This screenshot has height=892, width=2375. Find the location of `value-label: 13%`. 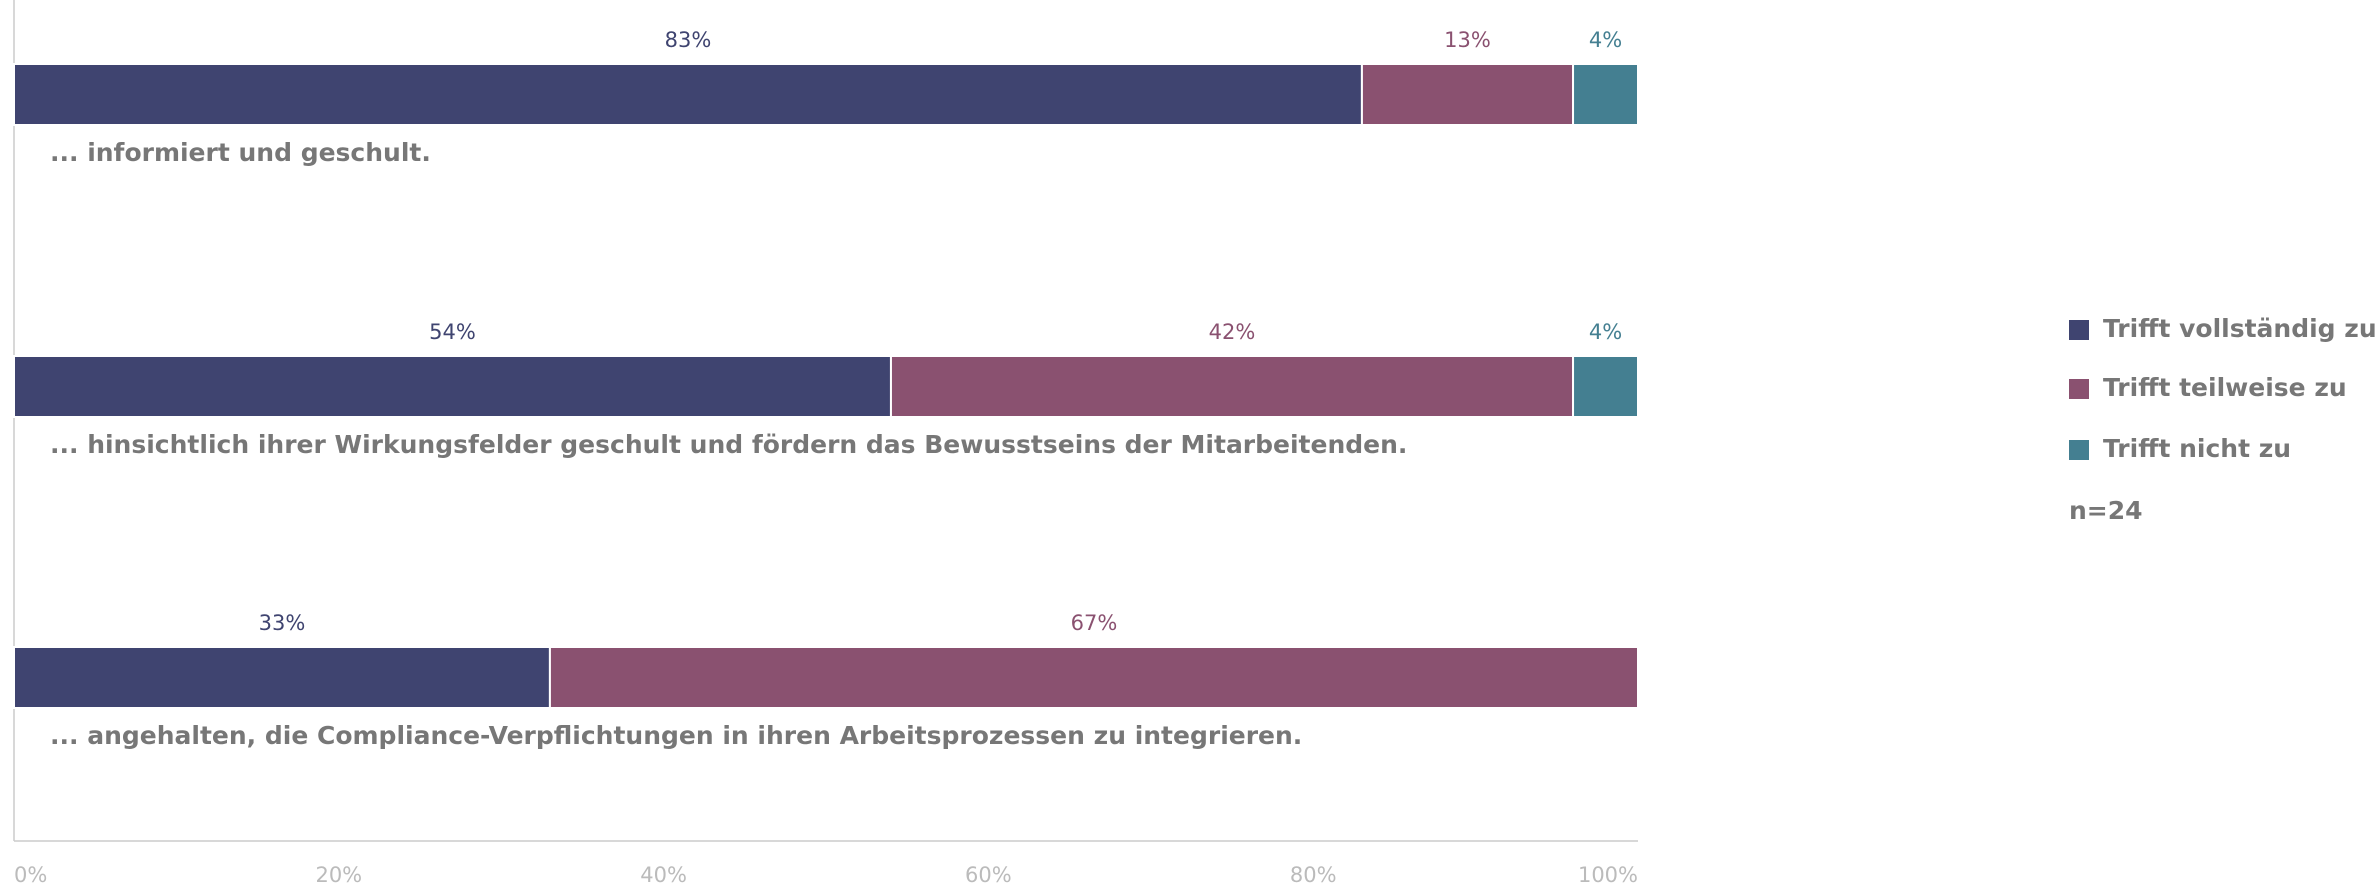

value-label: 13% is located at coordinates (1467, 40).